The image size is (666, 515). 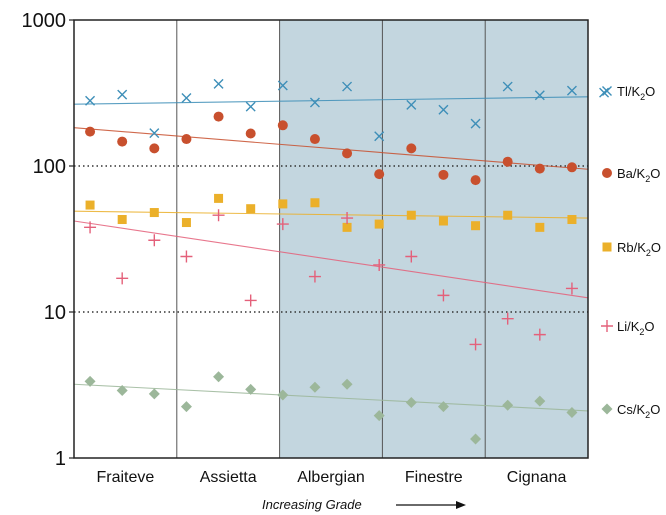 What do you see at coordinates (331, 100) in the screenshot?
I see `trendline-x` at bounding box center [331, 100].